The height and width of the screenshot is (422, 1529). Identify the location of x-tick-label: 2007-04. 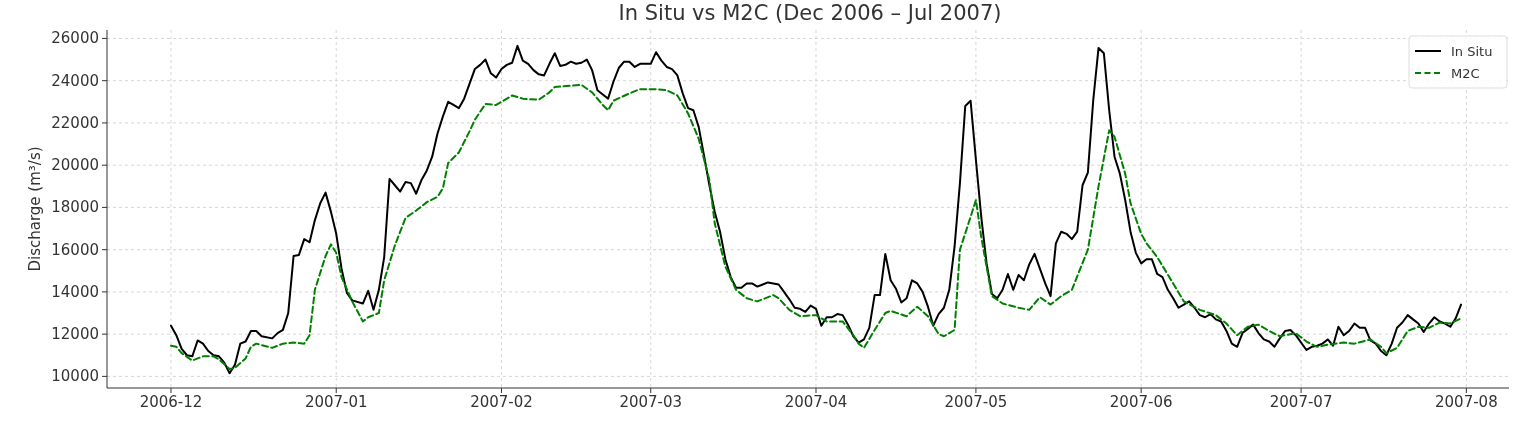
(816, 402).